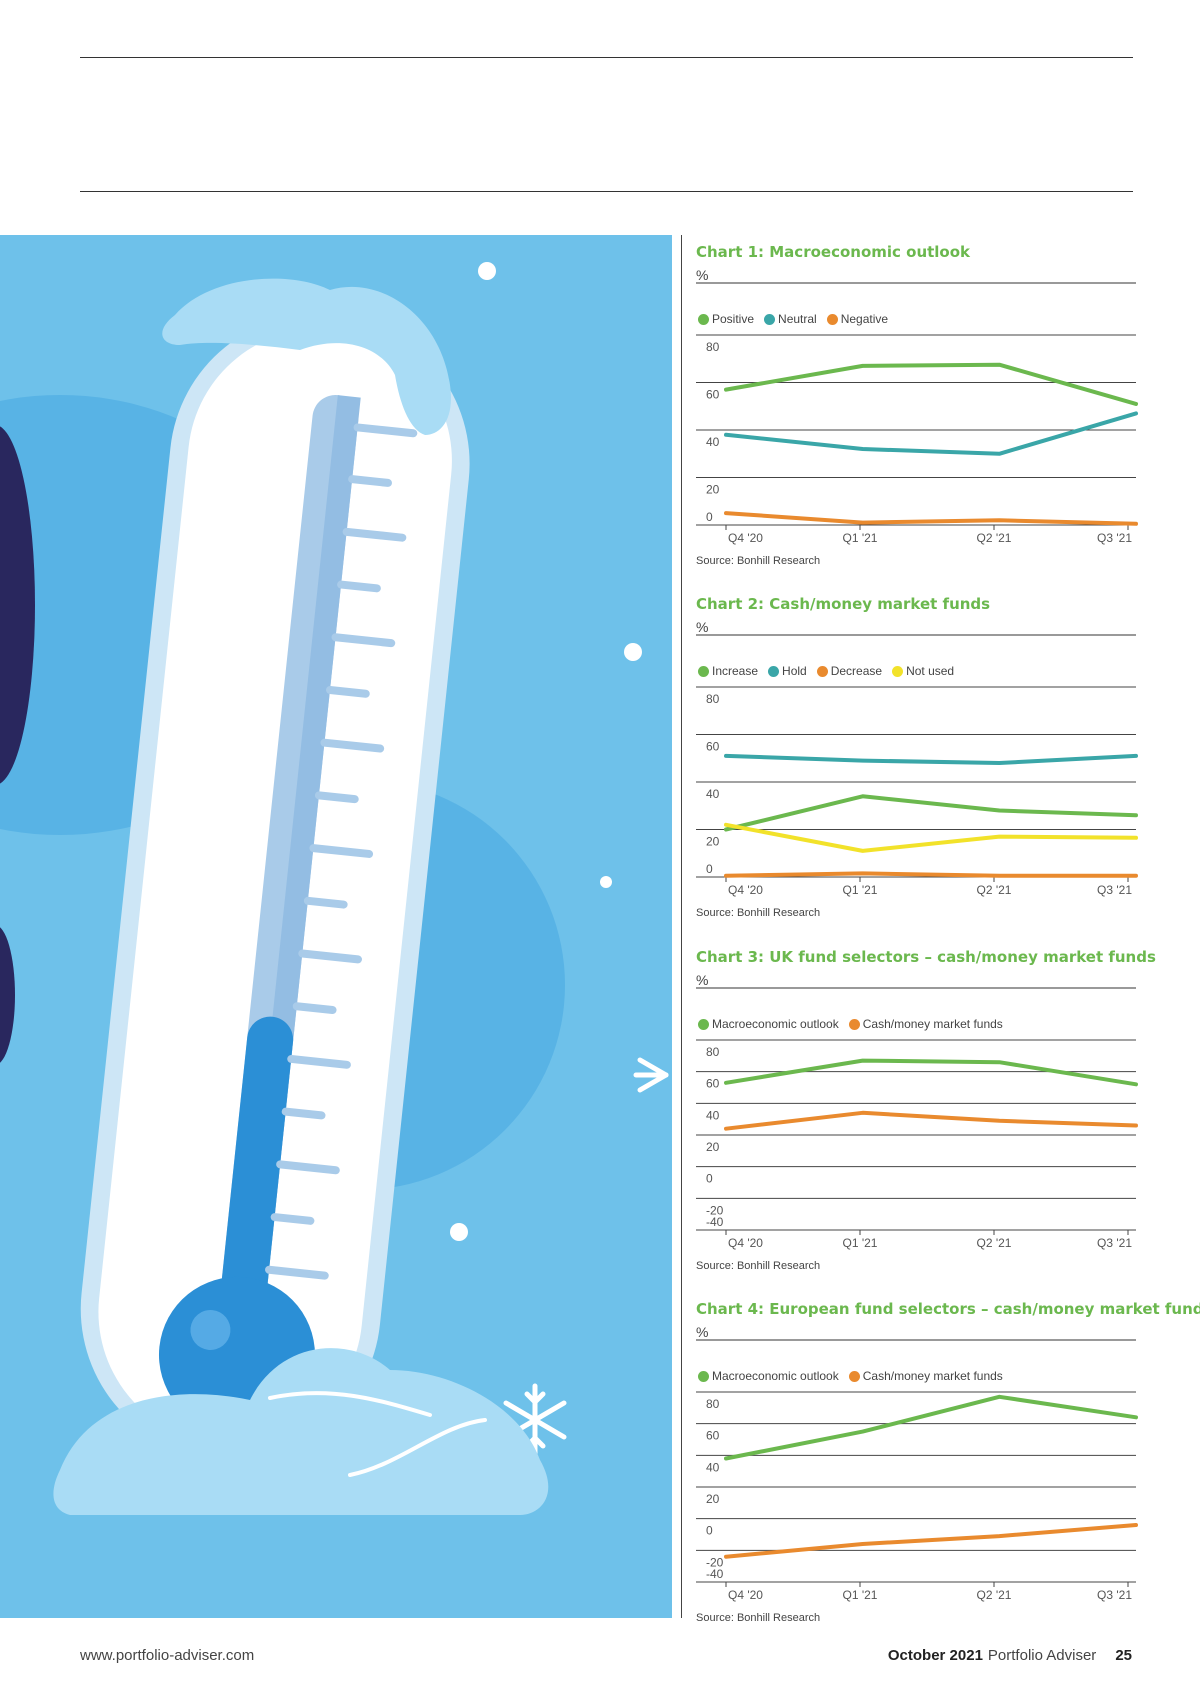  What do you see at coordinates (651, 1075) in the screenshot?
I see `snowflake-icon` at bounding box center [651, 1075].